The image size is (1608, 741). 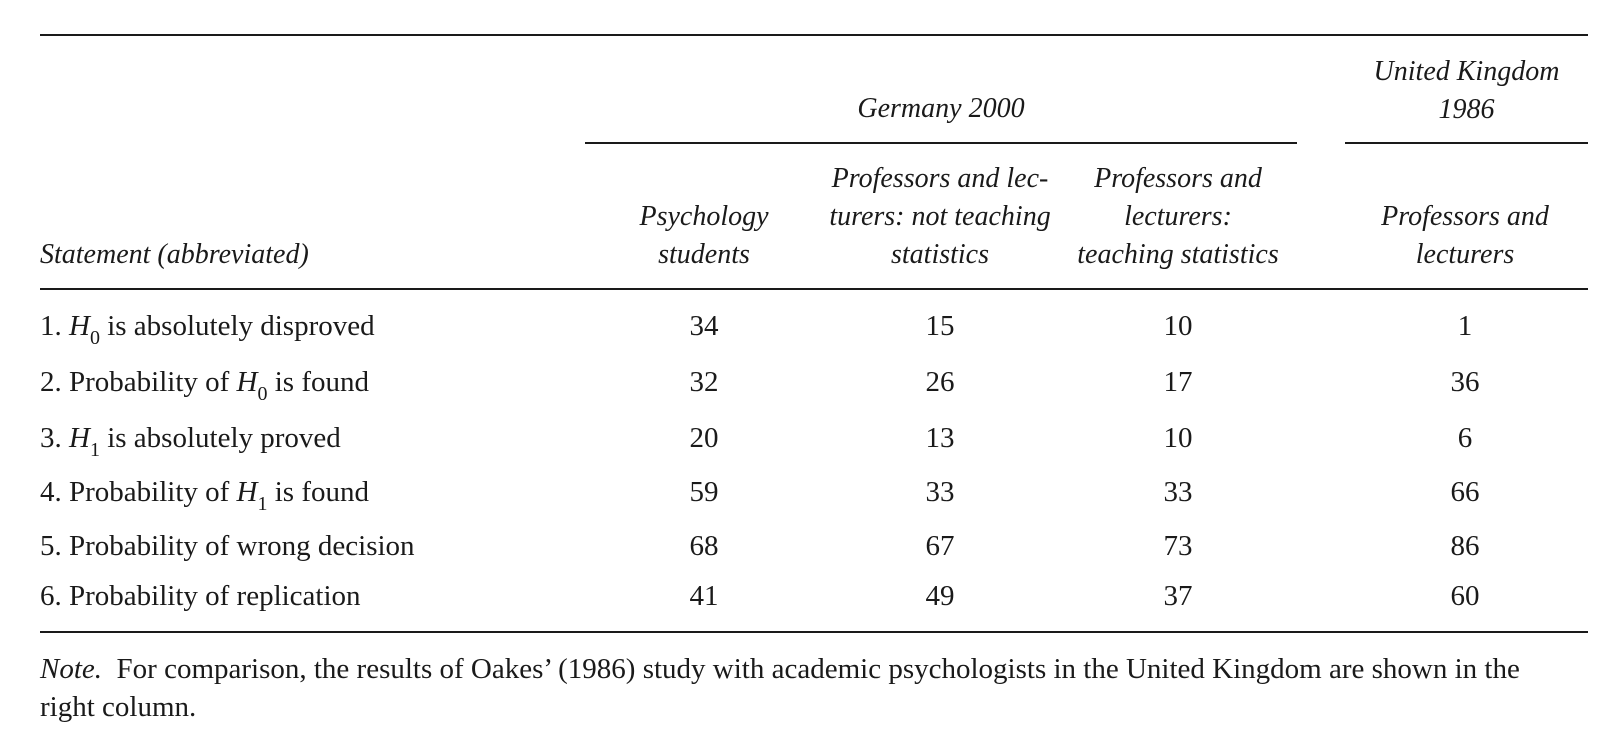 What do you see at coordinates (939, 254) in the screenshot?
I see `column-header-line: statistics` at bounding box center [939, 254].